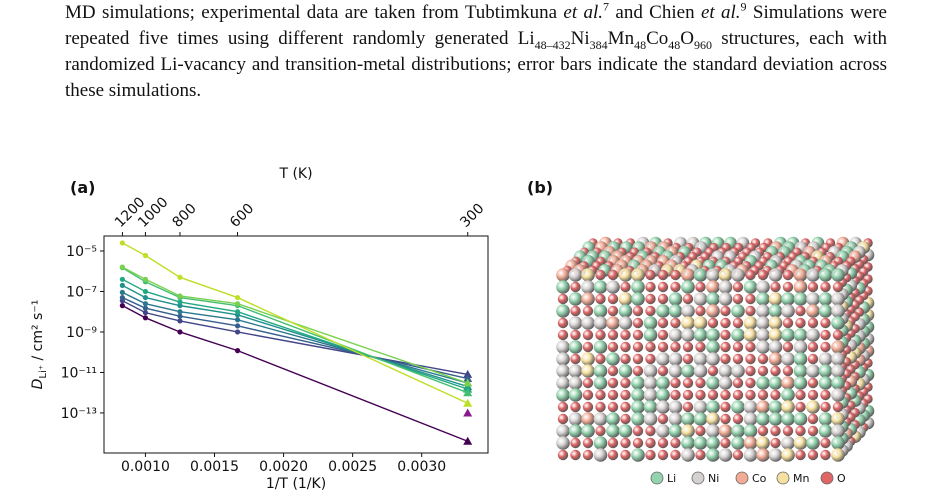  What do you see at coordinates (580, 38) in the screenshot?
I see `caption-text: Ni` at bounding box center [580, 38].